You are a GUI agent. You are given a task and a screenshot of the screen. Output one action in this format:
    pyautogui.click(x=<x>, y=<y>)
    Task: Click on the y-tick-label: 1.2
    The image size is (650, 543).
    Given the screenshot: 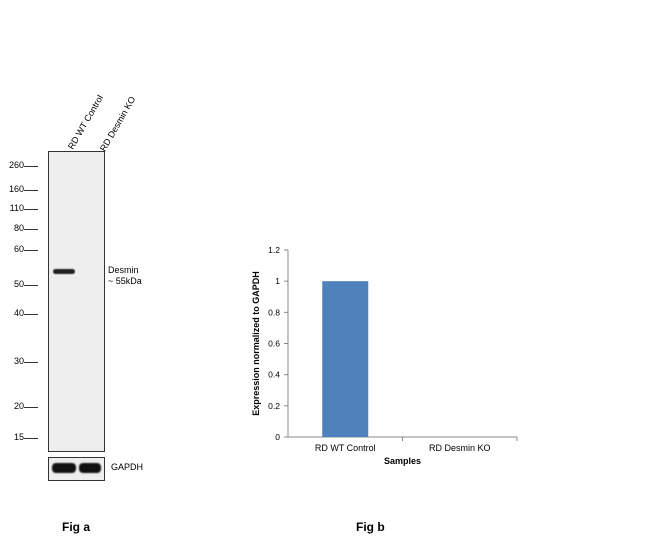 What is the action you would take?
    pyautogui.click(x=274, y=250)
    